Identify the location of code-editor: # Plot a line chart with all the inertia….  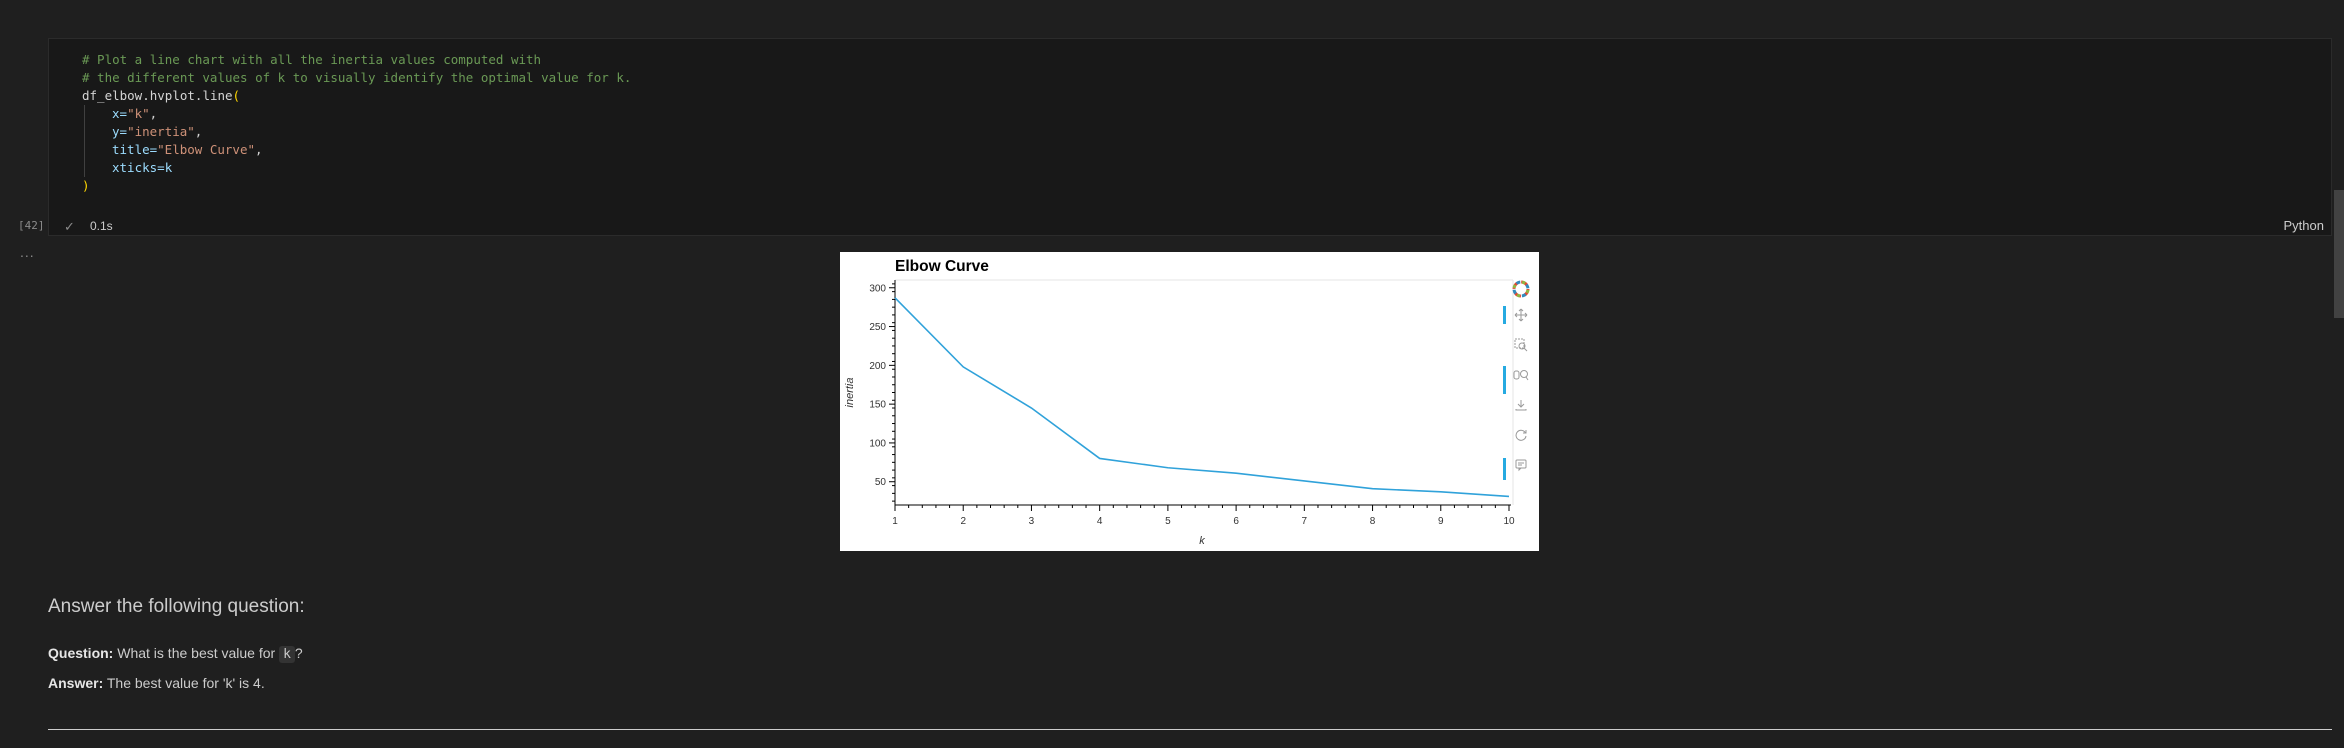
(356, 123).